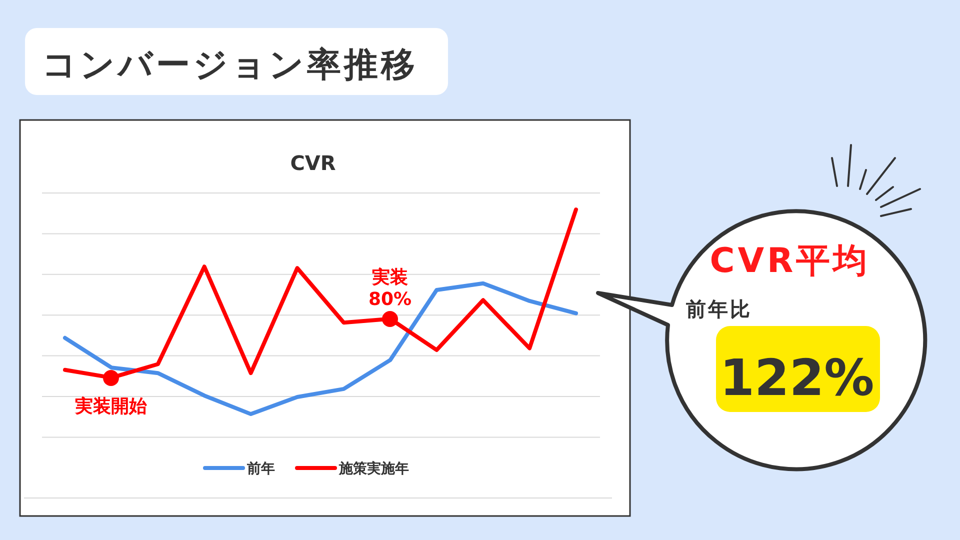 This screenshot has width=960, height=540. I want to click on annotation: 実装 80%, so click(390, 288).